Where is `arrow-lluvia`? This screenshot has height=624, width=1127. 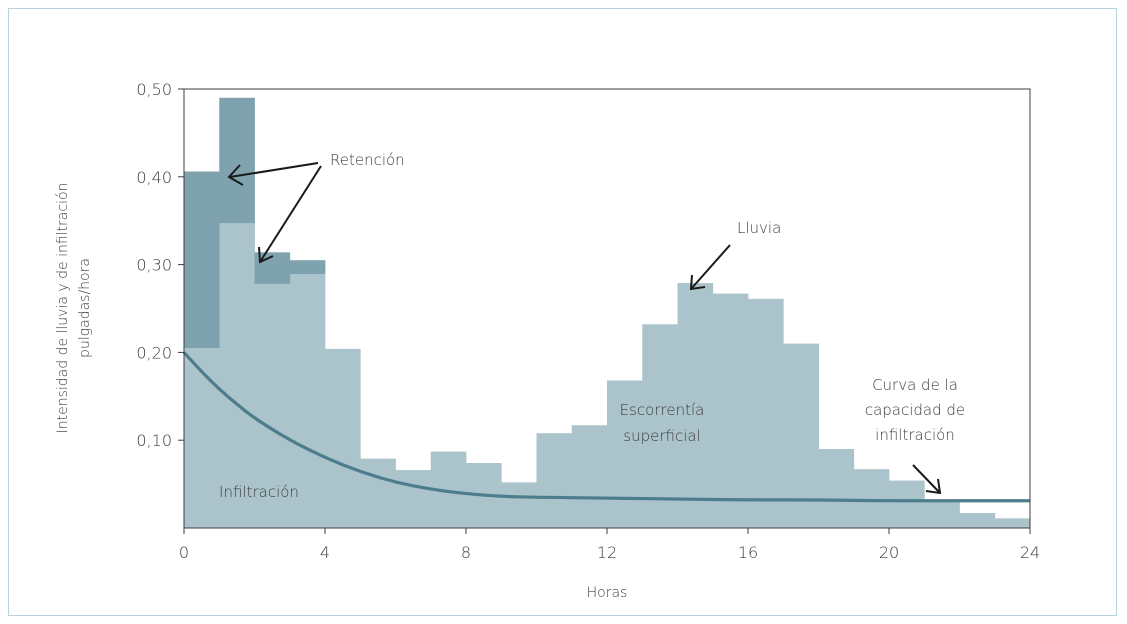
arrow-lluvia is located at coordinates (710, 267).